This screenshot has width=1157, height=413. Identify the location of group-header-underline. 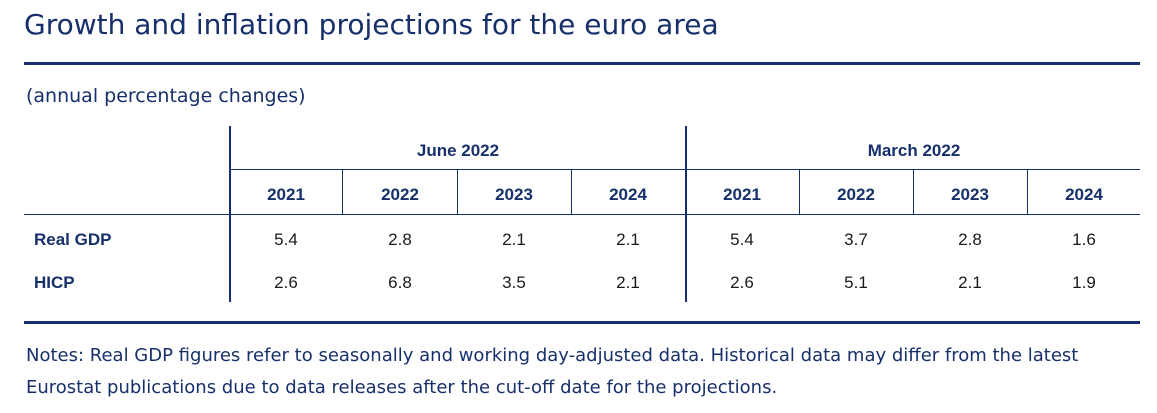
(684, 169).